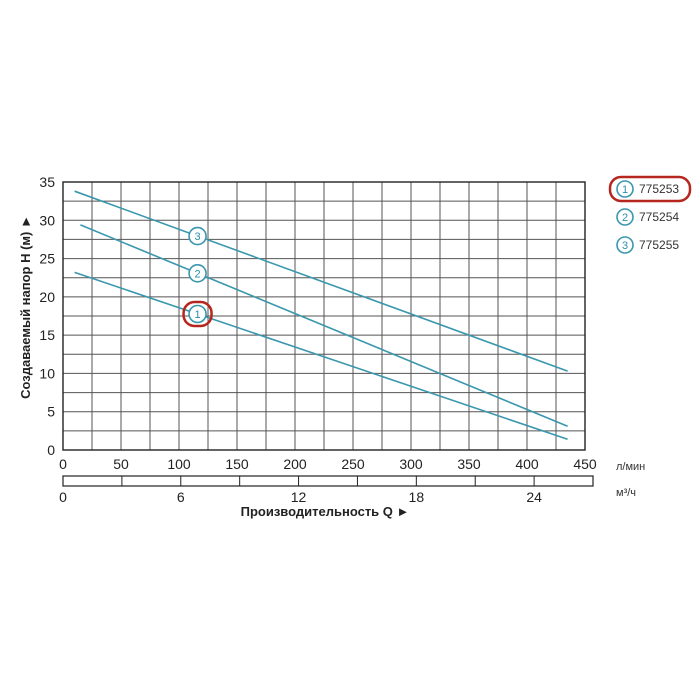 The height and width of the screenshot is (700, 700). What do you see at coordinates (63, 464) in the screenshot?
I see `x-tick-label: 0` at bounding box center [63, 464].